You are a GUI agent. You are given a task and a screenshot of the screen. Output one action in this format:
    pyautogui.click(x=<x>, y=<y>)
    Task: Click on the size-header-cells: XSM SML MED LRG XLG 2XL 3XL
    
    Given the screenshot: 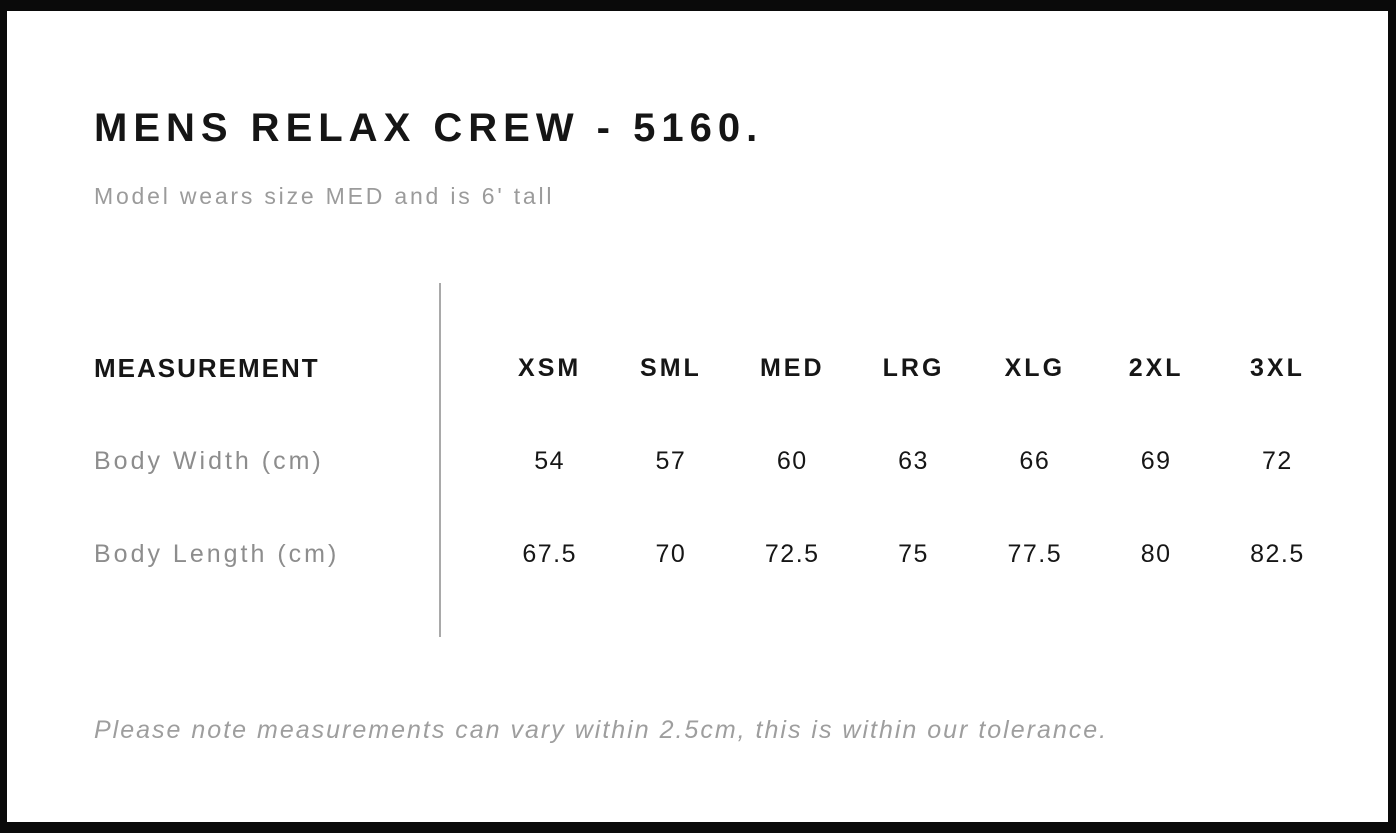 What is the action you would take?
    pyautogui.click(x=913, y=368)
    